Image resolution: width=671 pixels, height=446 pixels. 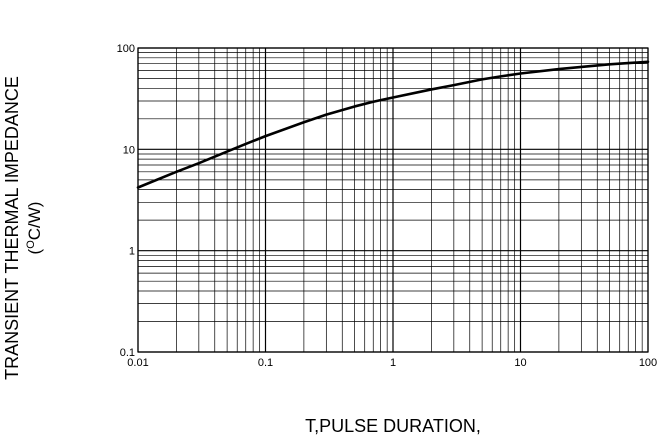 I want to click on x-tick-labels: 0.01 0.1 1 10 100, so click(x=392, y=363).